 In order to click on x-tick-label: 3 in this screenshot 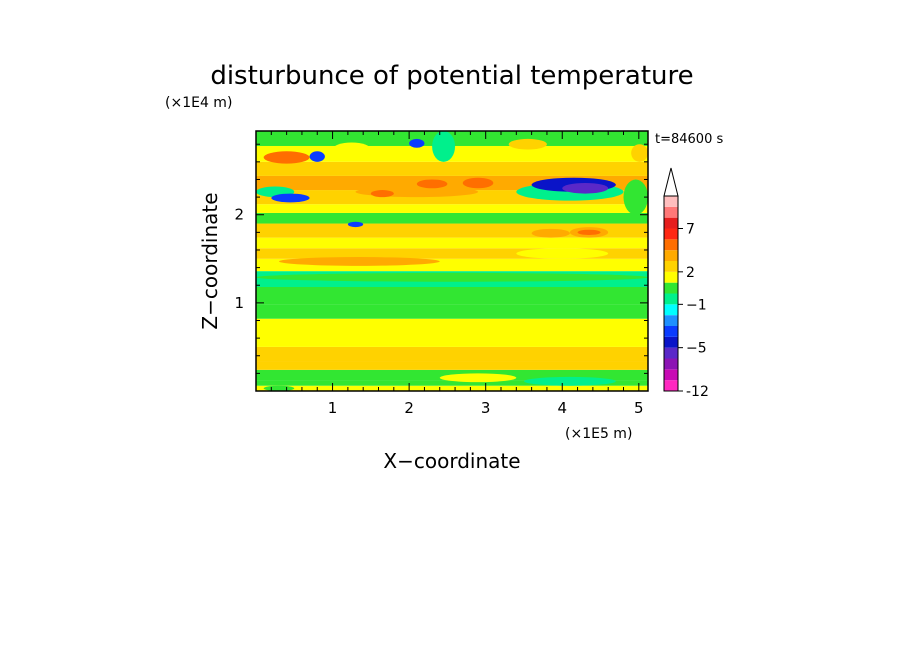, I will do `click(486, 408)`.